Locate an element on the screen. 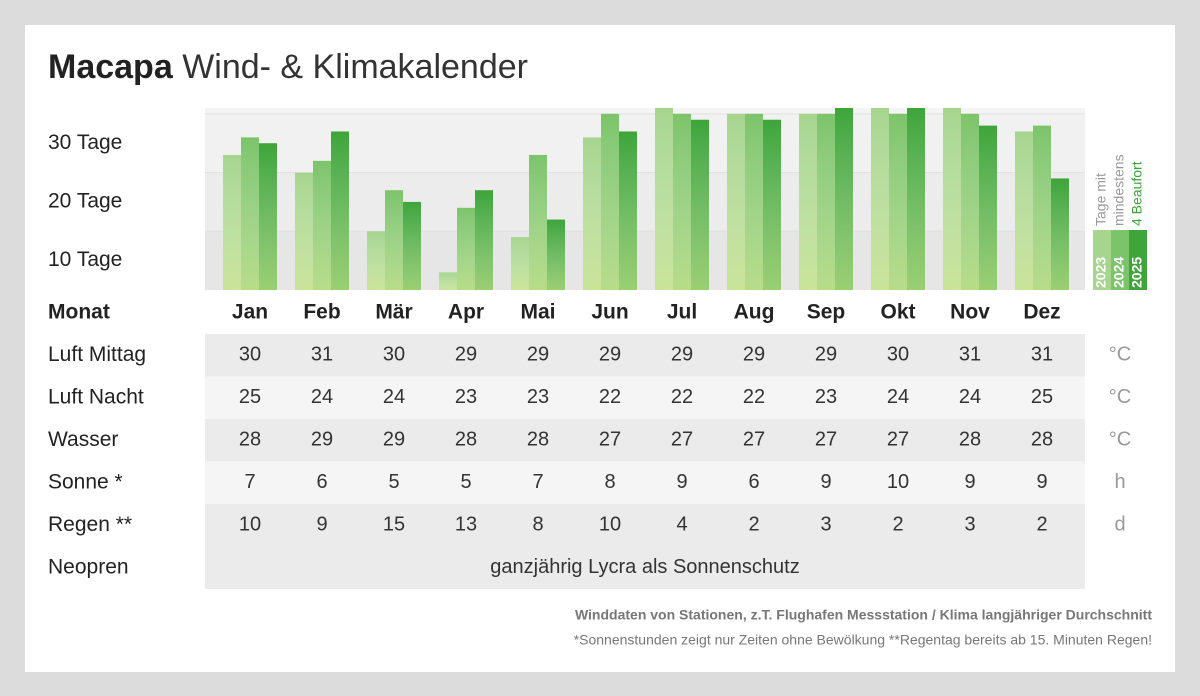 The image size is (1200, 696). plot-band is located at coordinates (645, 143).